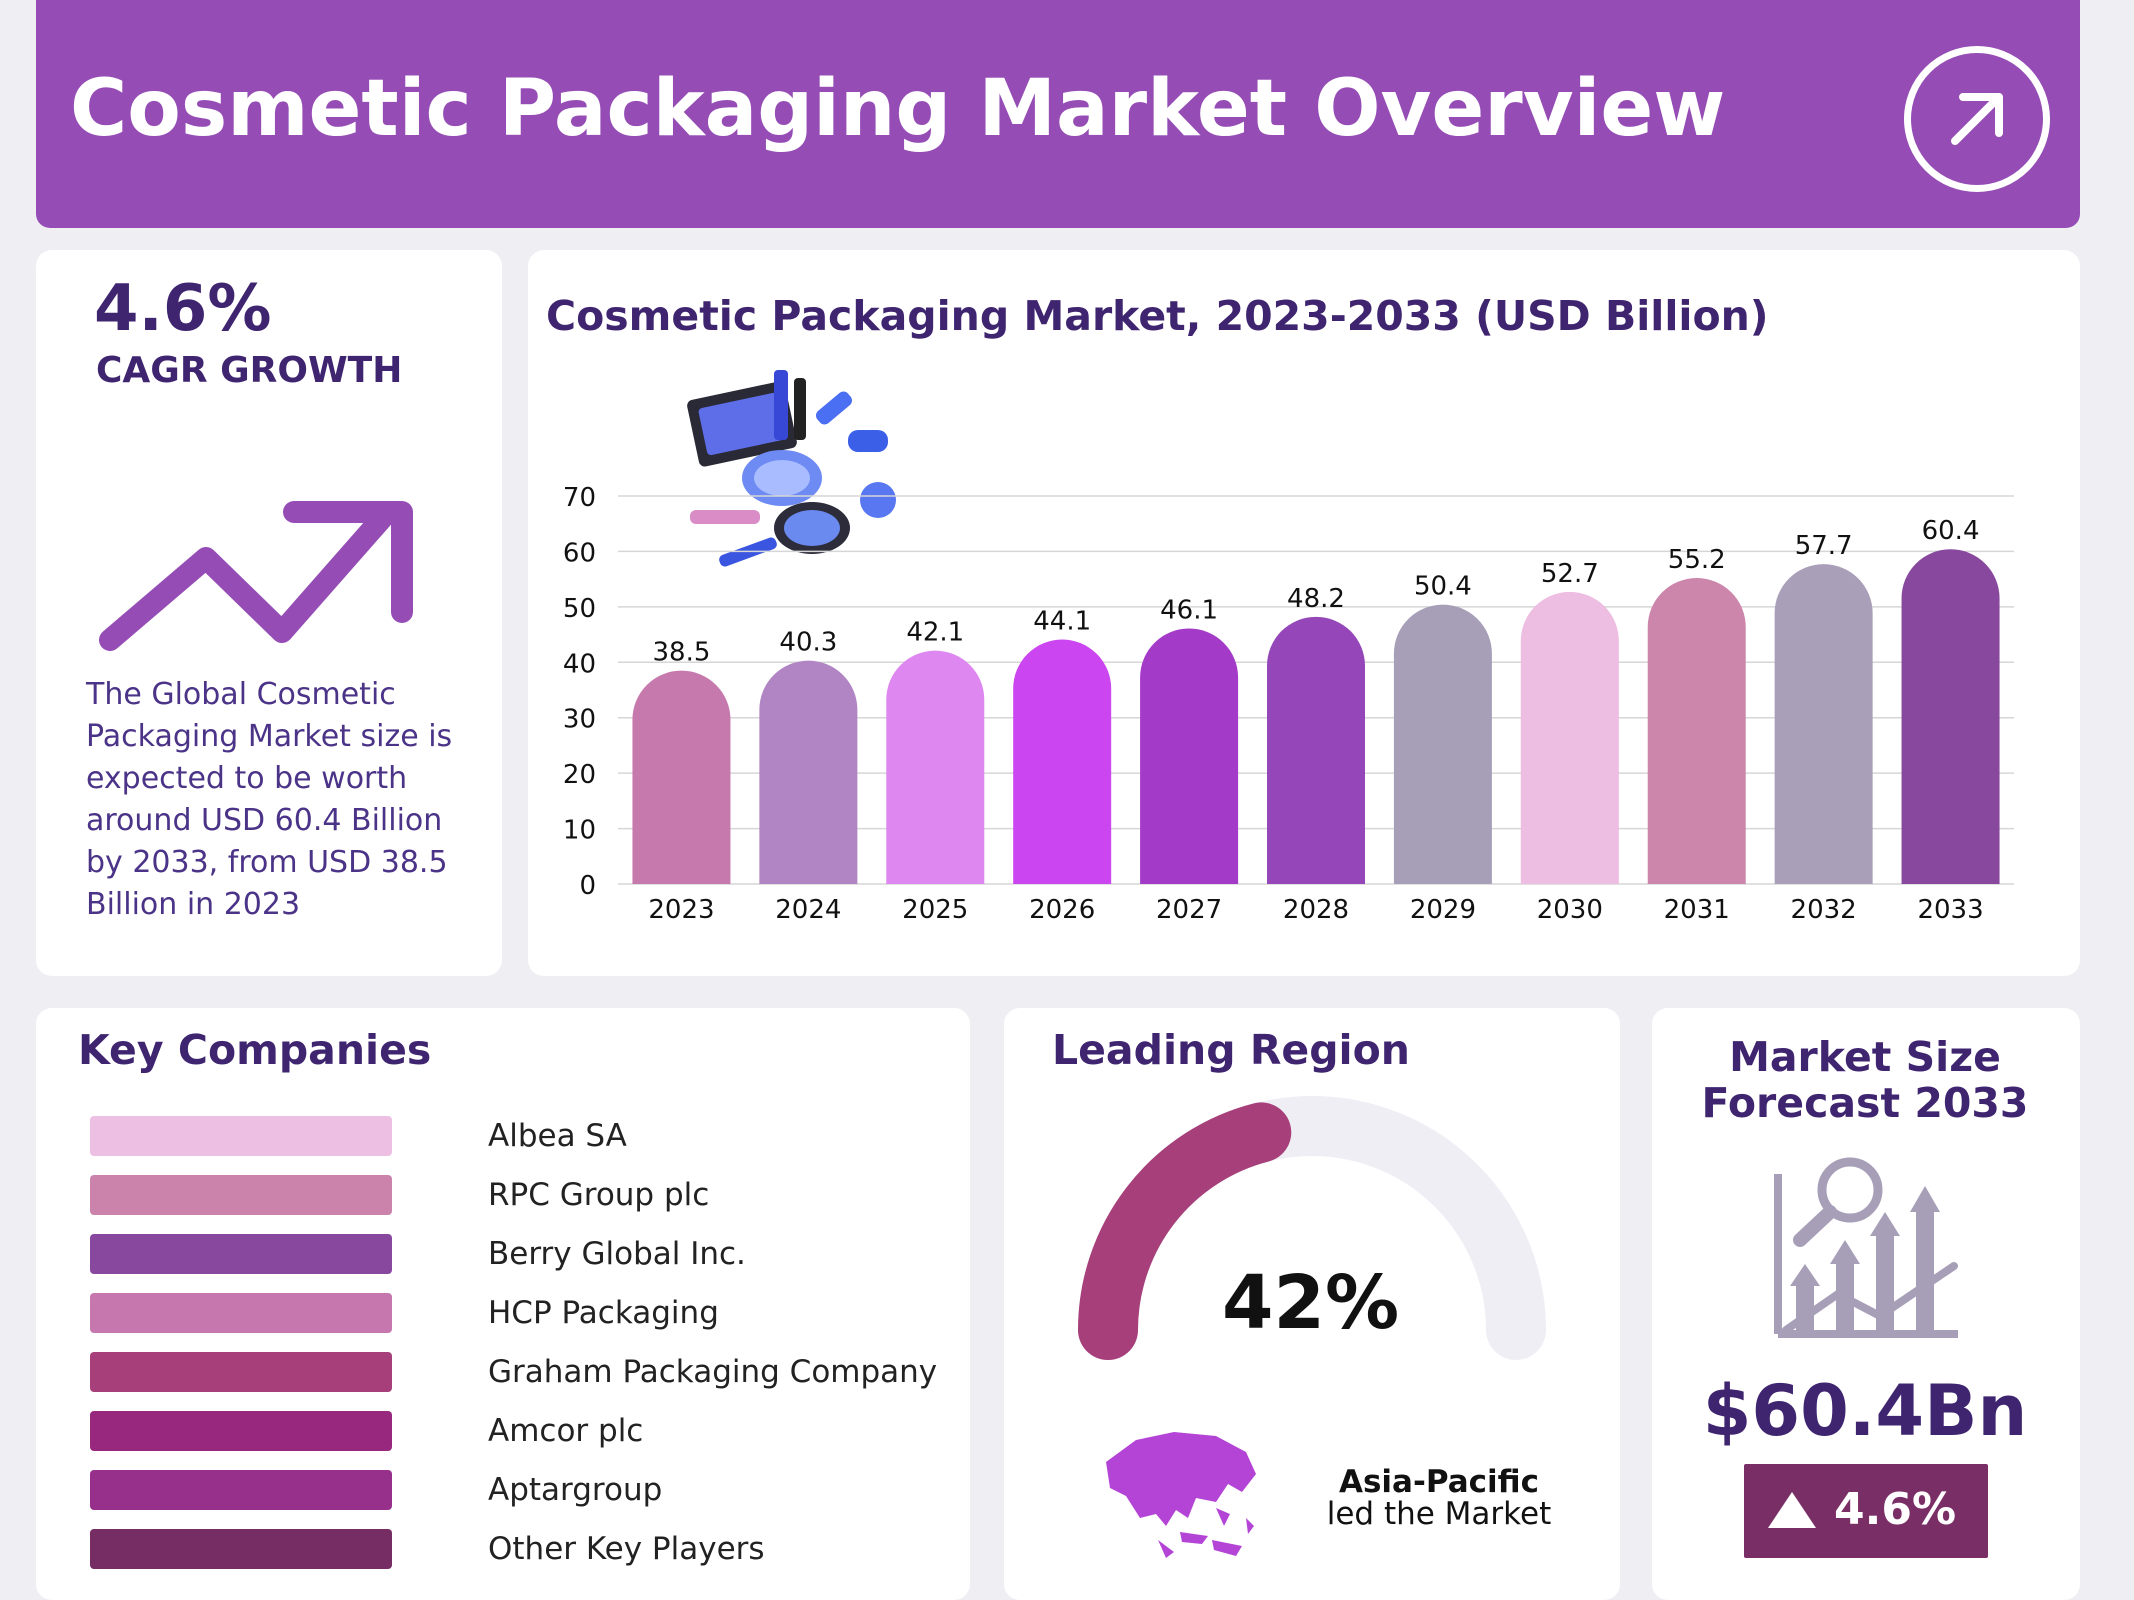 The height and width of the screenshot is (1600, 2134). Describe the element at coordinates (681, 910) in the screenshot. I see `x-tick-label: 2023` at that location.